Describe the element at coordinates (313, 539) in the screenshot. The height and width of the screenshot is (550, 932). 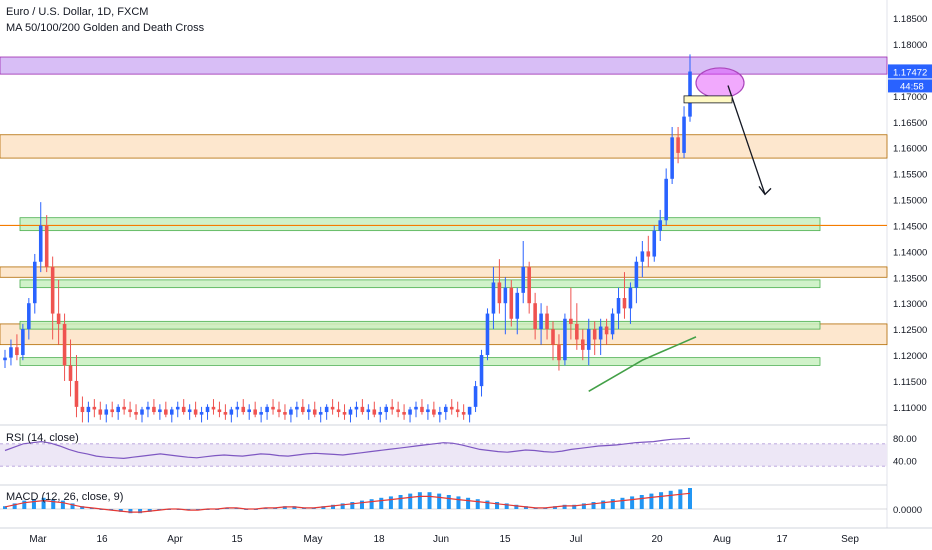
I see `time-label: May` at that location.